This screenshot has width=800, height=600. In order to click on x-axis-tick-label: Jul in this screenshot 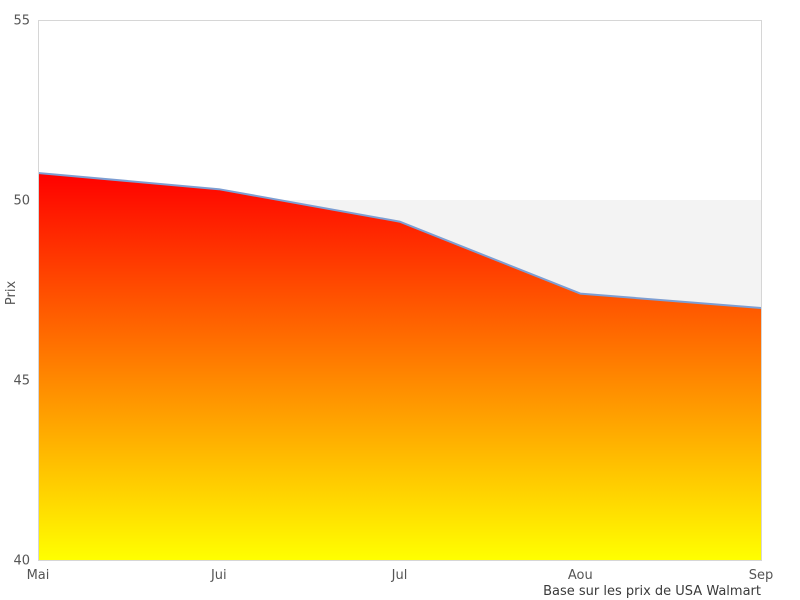, I will do `click(399, 575)`.